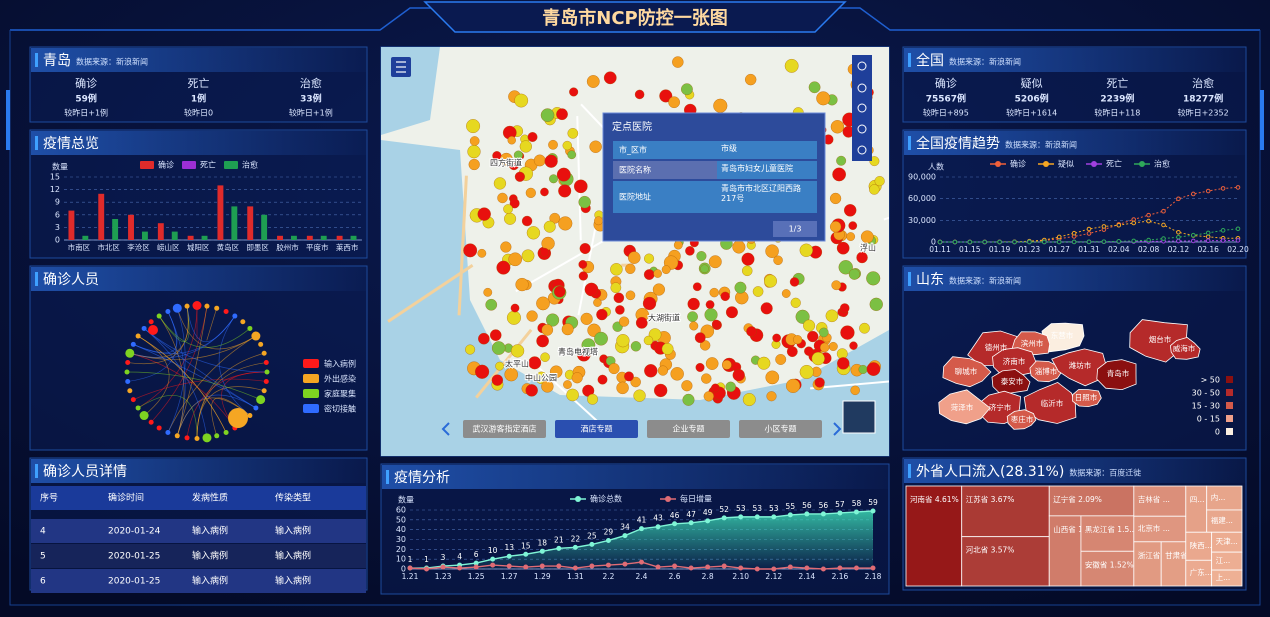 Image resolution: width=1270 pixels, height=617 pixels. Describe the element at coordinates (837, 429) in the screenshot. I see `map-arrow-right` at that location.